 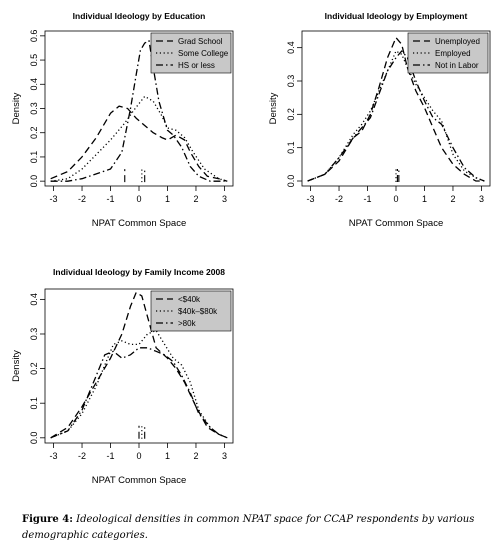 What do you see at coordinates (139, 16) in the screenshot?
I see `chart-title: Individual Ideology by Education` at bounding box center [139, 16].